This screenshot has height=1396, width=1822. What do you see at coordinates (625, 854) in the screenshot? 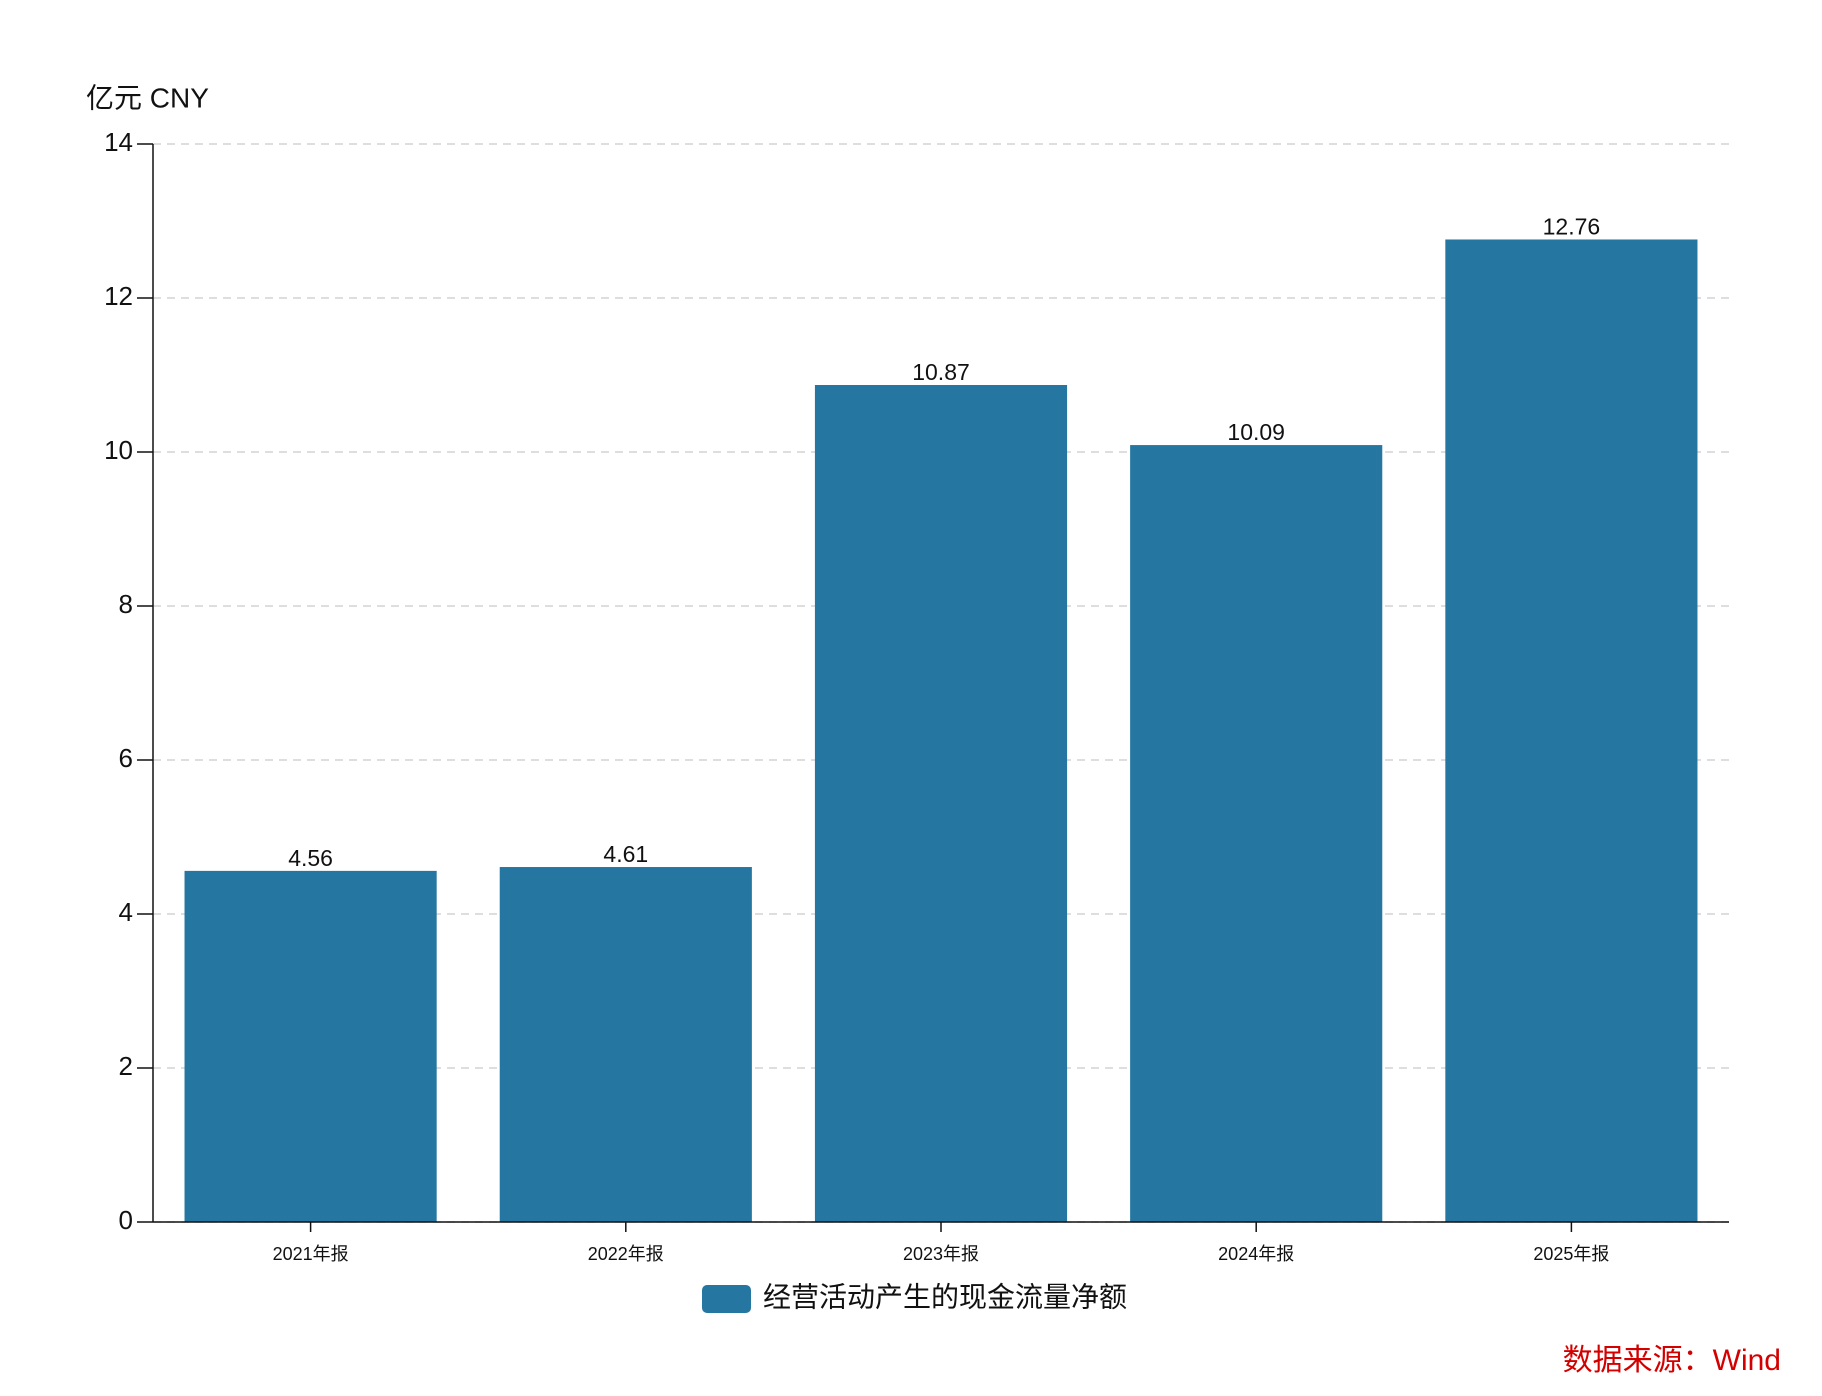
I see `value-label: 4.61` at bounding box center [625, 854].